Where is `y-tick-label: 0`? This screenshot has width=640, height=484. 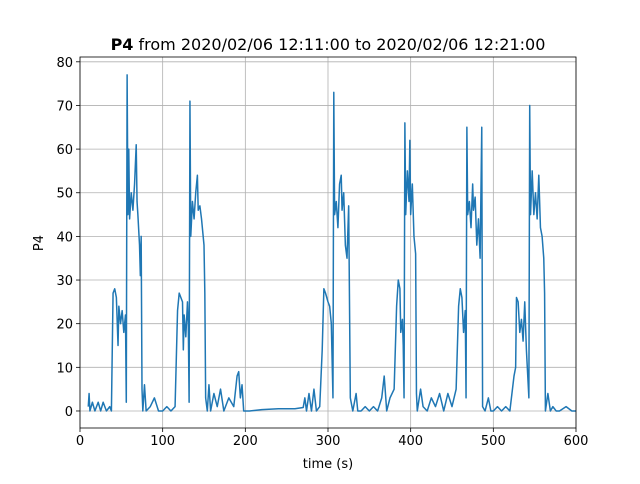 y-tick-label: 0 is located at coordinates (69, 412).